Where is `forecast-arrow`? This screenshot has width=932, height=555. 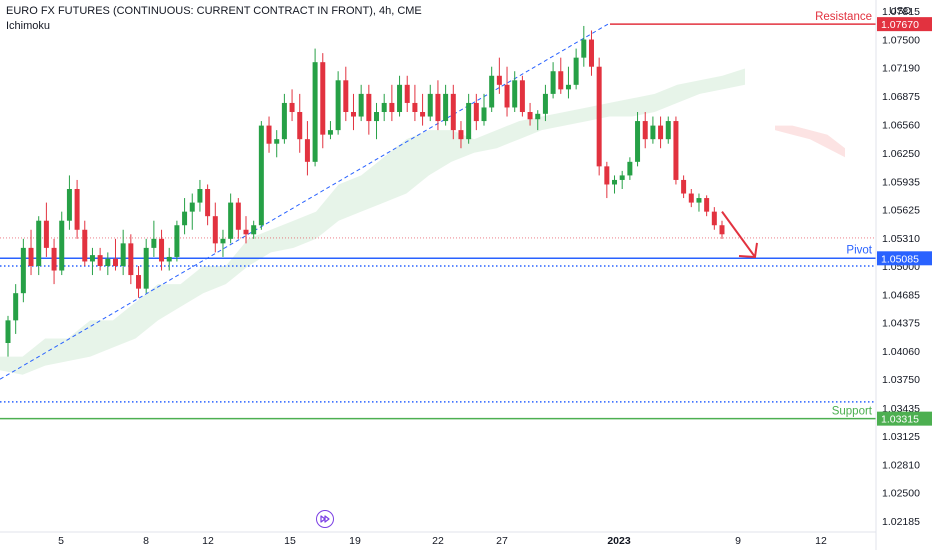
forecast-arrow is located at coordinates (739, 234).